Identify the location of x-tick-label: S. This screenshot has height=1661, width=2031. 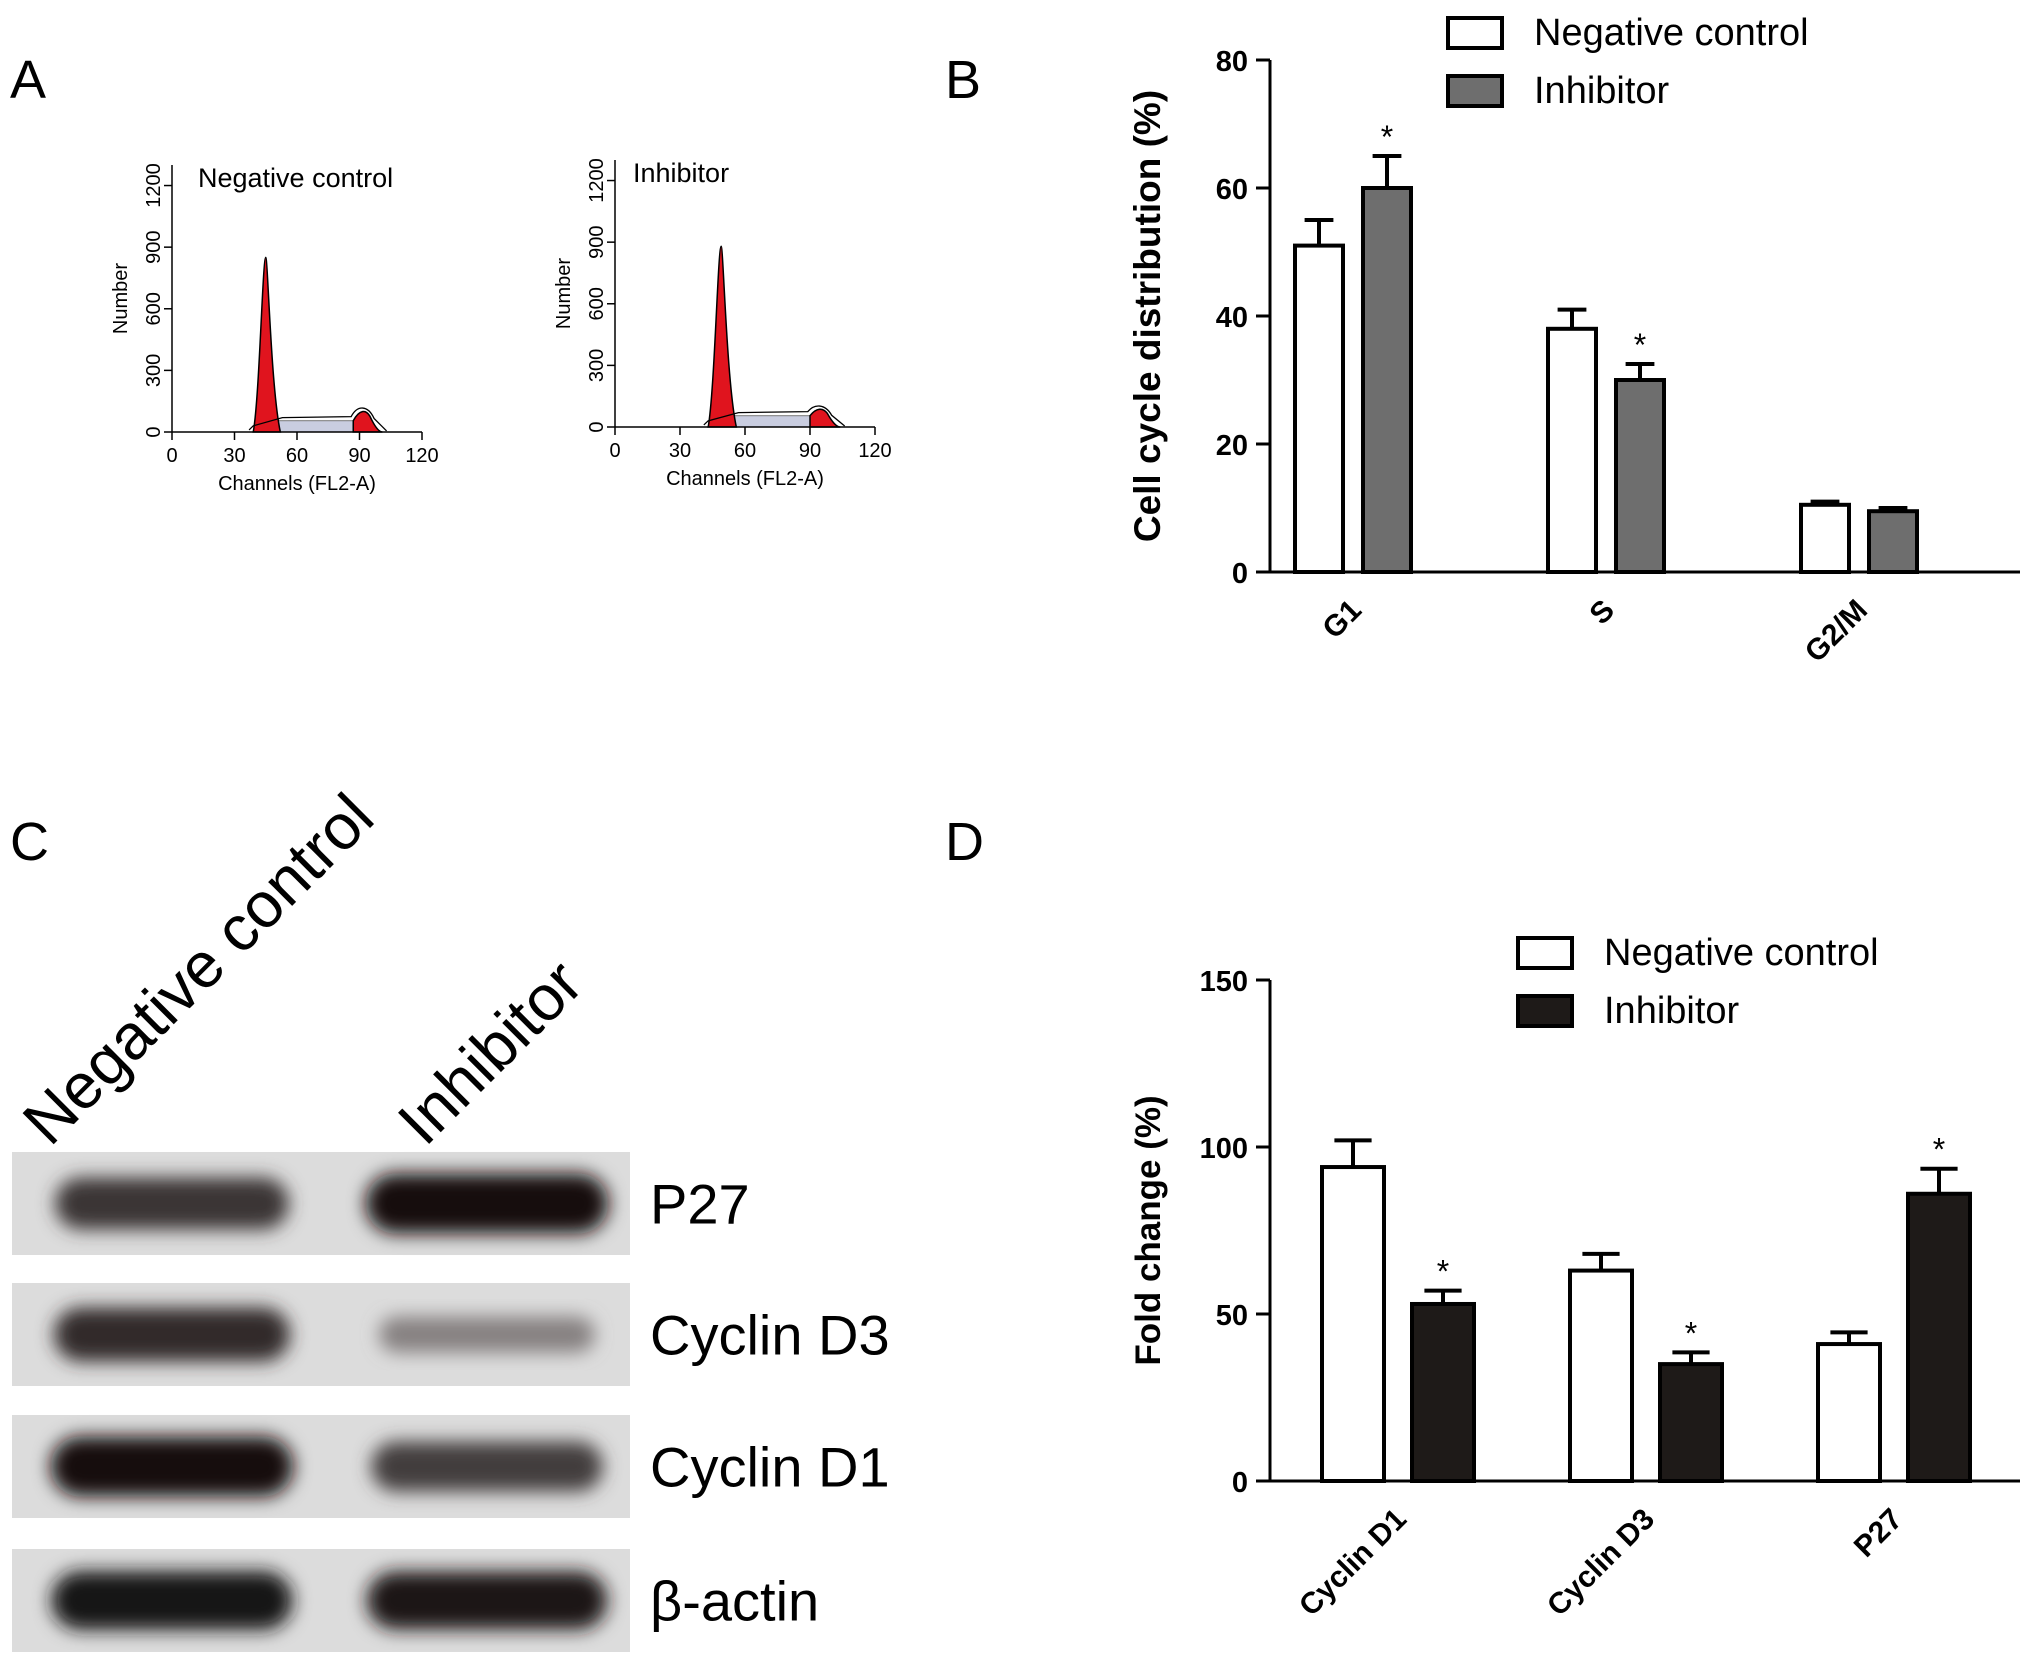
(1601, 612).